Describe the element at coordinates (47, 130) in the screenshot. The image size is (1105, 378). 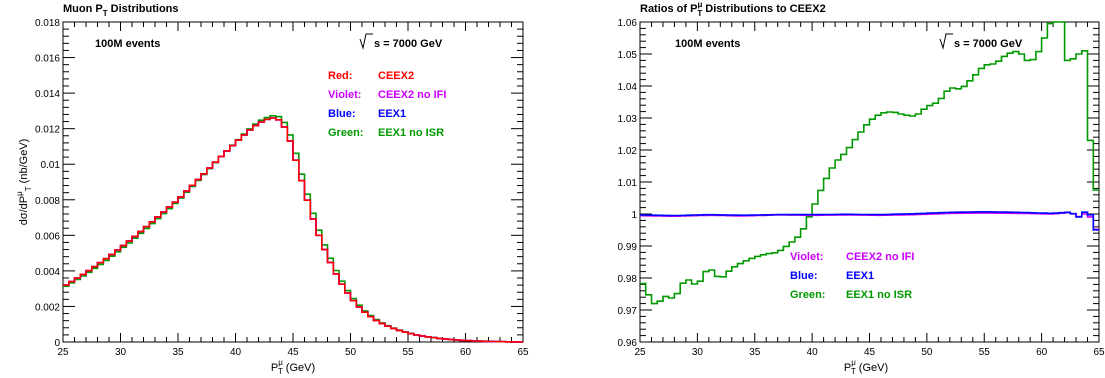
I see `left-y-tick-label: 0.012` at that location.